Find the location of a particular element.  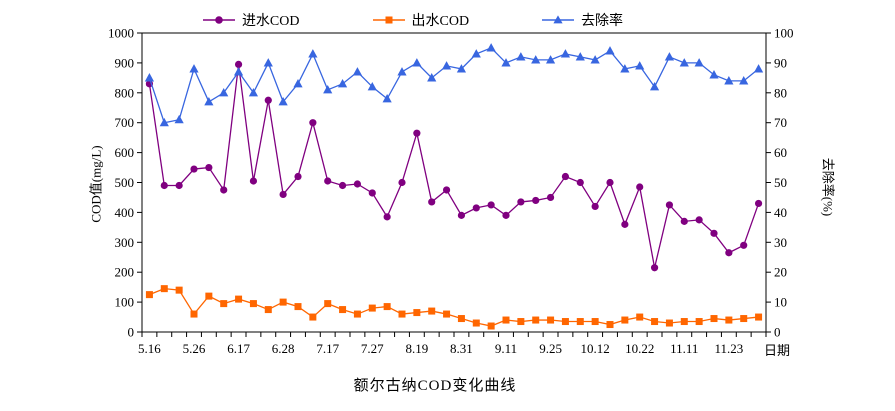

svg-text: 90 is located at coordinates (780, 62).